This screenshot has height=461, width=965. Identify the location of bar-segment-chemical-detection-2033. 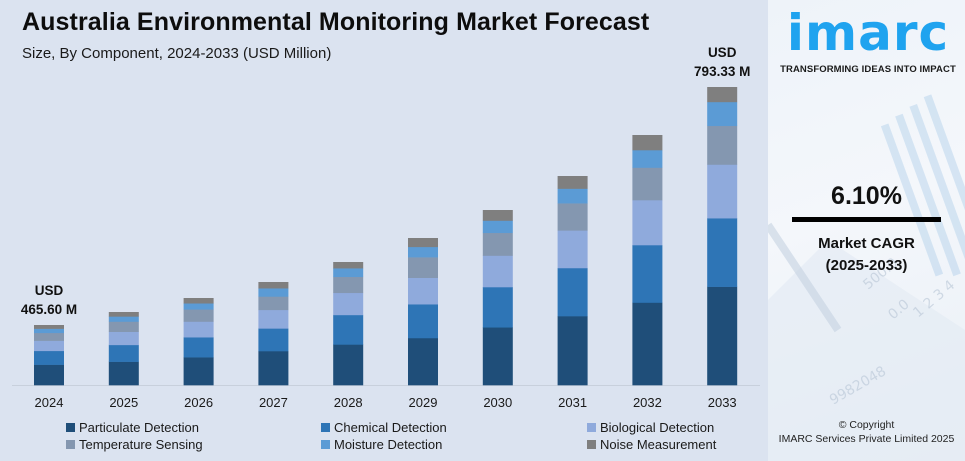
(722, 252).